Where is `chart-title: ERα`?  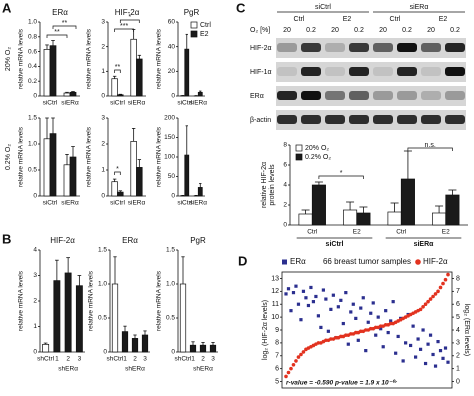
chart-title: ERα is located at coordinates (60, 12).